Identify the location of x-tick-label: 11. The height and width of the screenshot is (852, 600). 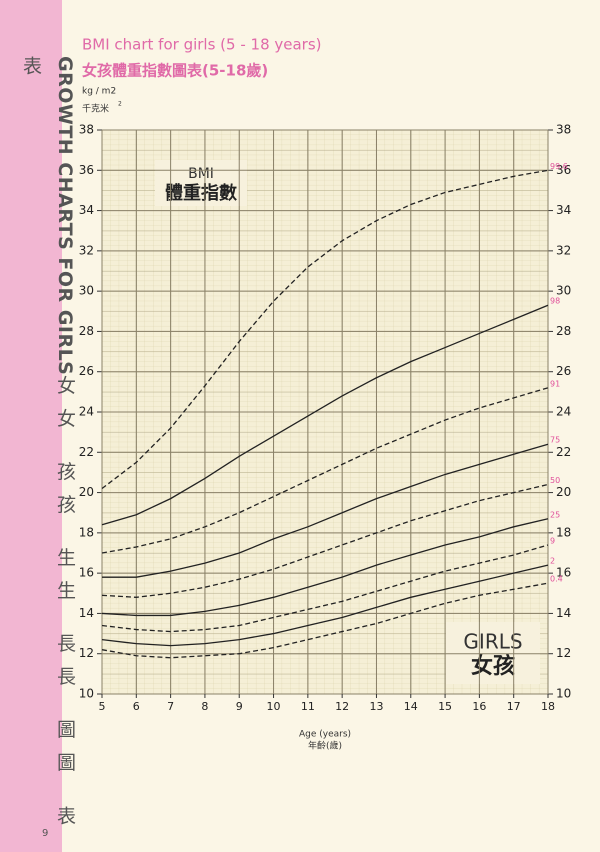
(308, 706).